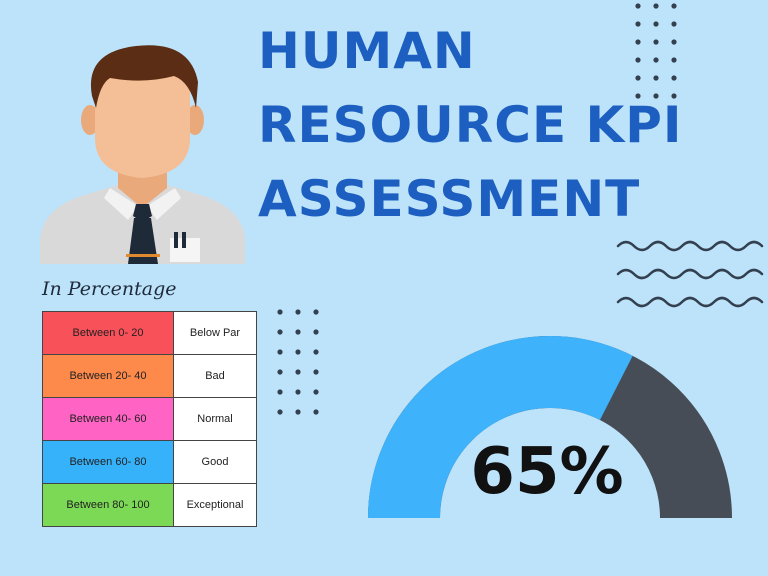  Describe the element at coordinates (108, 376) in the screenshot. I see `range-cell: Between 20- 40` at that location.